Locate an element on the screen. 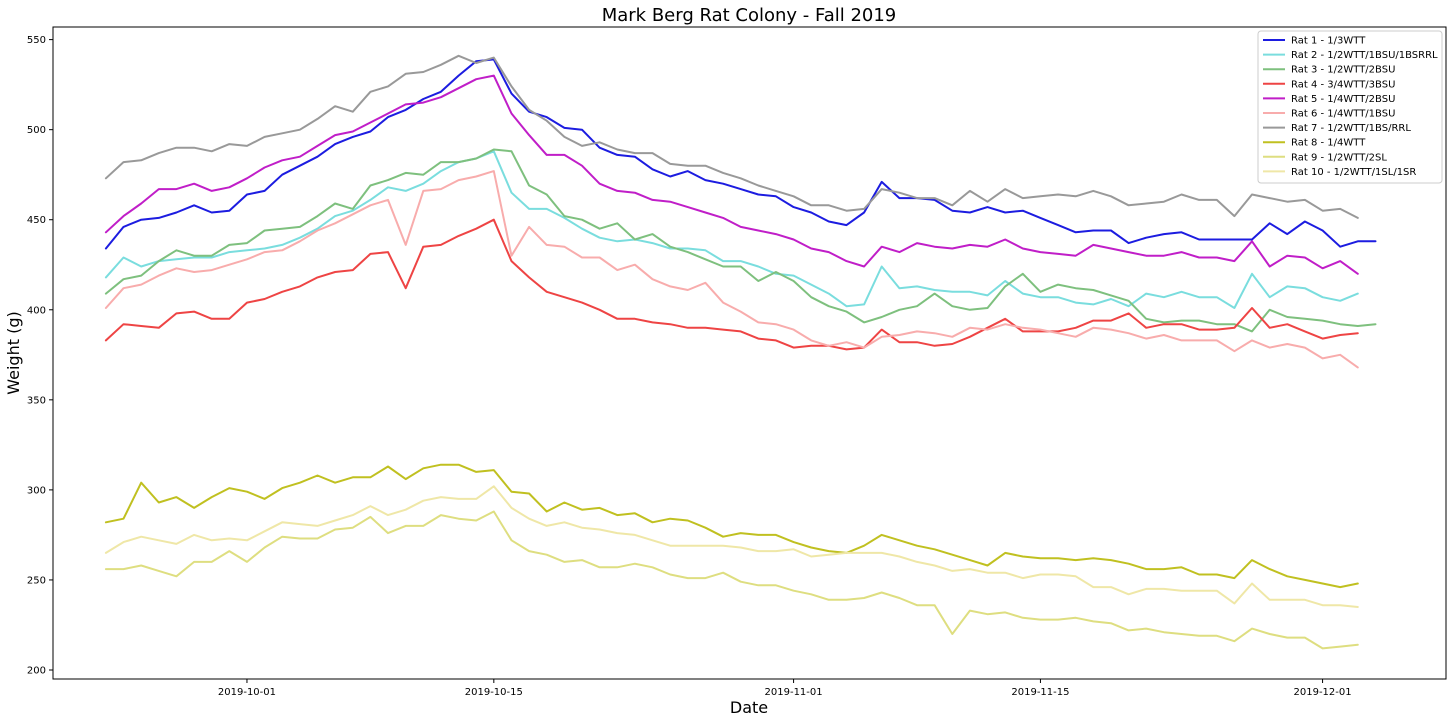 This screenshot has width=1454, height=722. legend-label: Rat 5 - 1/4WTT/2BSU is located at coordinates (1343, 99).